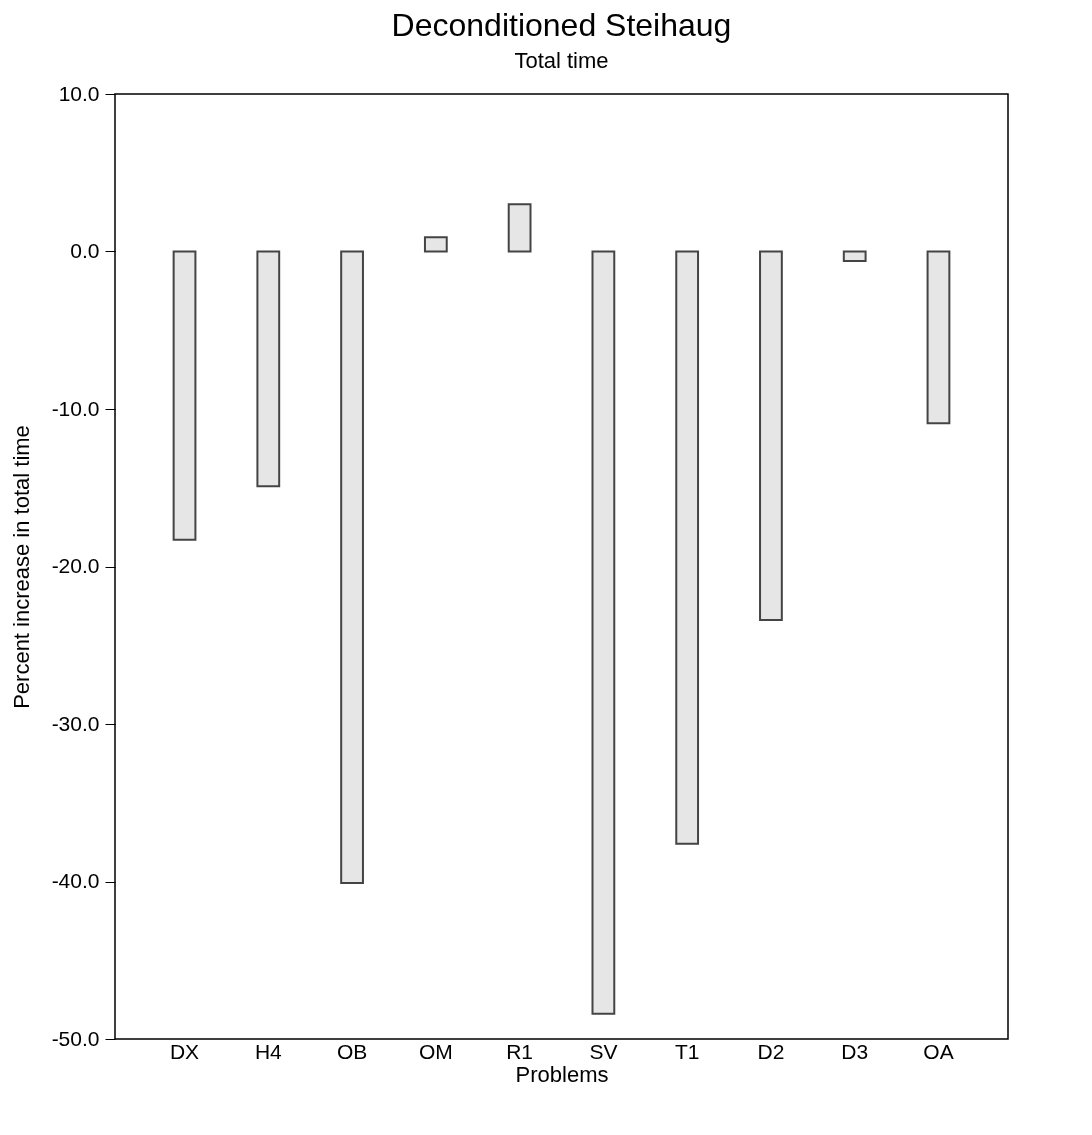  What do you see at coordinates (21, 567) in the screenshot?
I see `y-axis-title: Percent increase in total time` at bounding box center [21, 567].